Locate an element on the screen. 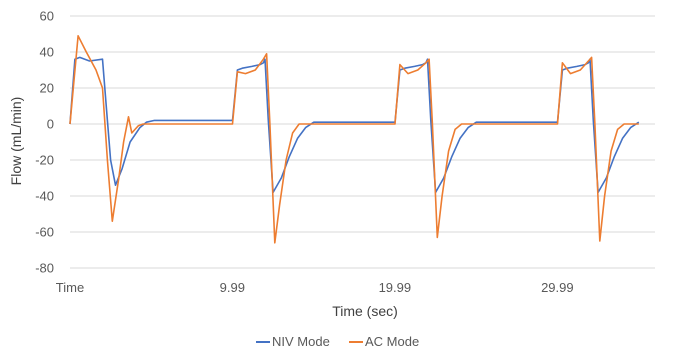 Image resolution: width=675 pixels, height=352 pixels. y-tick-label: -20 is located at coordinates (44, 160).